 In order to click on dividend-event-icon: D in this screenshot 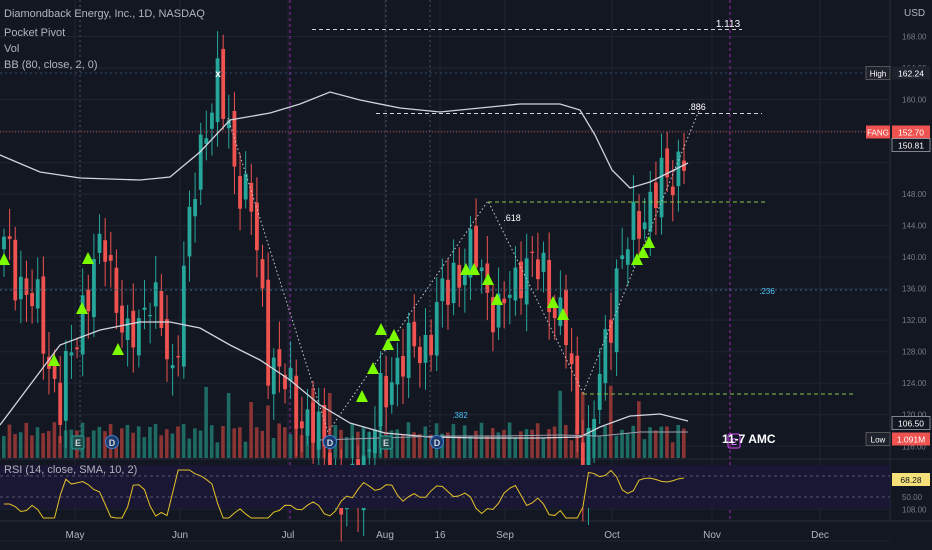, I will do `click(112, 442)`.